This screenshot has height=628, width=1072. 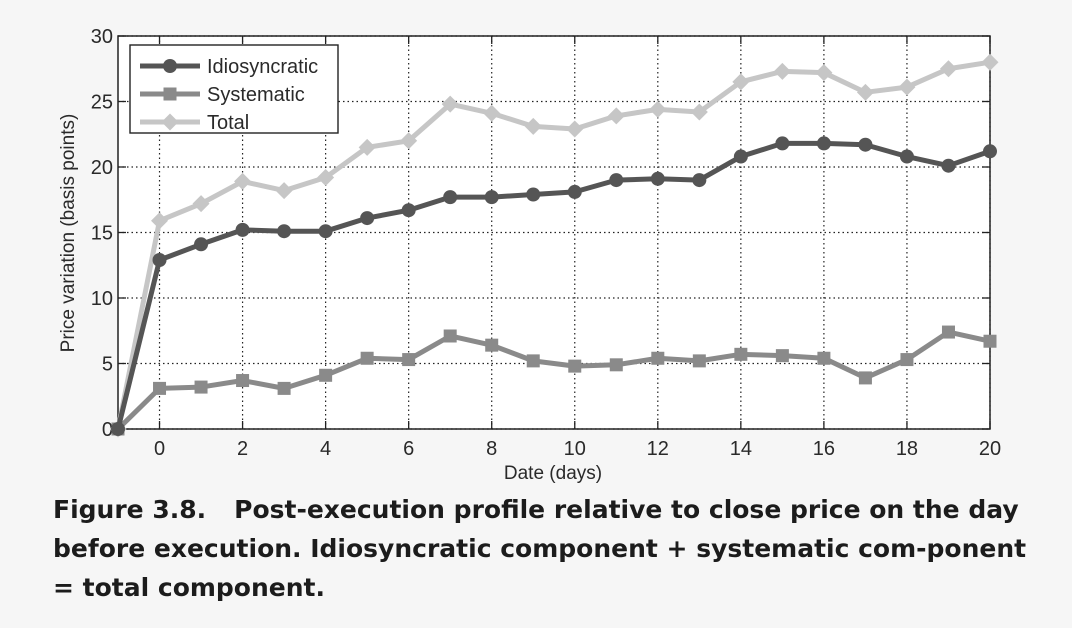 I want to click on legend-marker-total, so click(x=170, y=122).